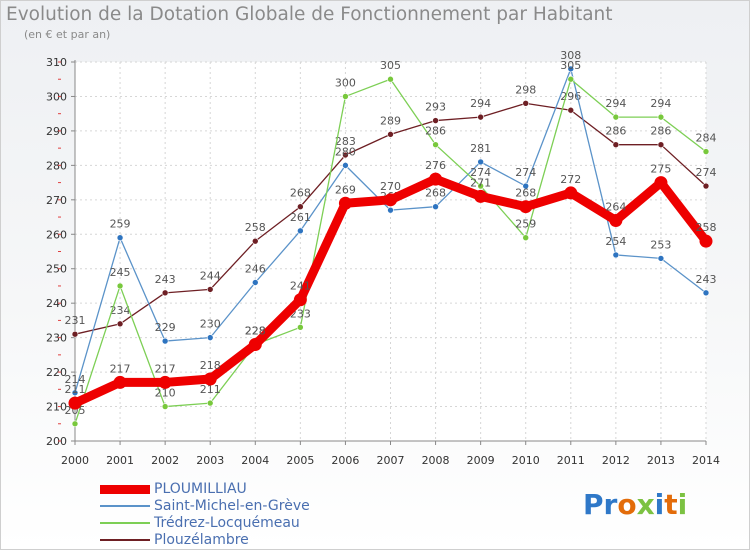 This screenshot has width=750, height=550. What do you see at coordinates (345, 151) in the screenshot?
I see `data-label: 280` at bounding box center [345, 151].